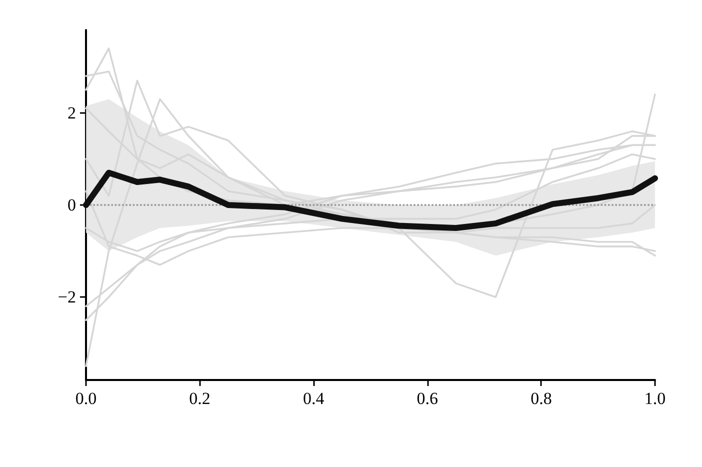 This screenshot has width=702, height=467. I want to click on y-tick-label: 2, so click(72, 112).